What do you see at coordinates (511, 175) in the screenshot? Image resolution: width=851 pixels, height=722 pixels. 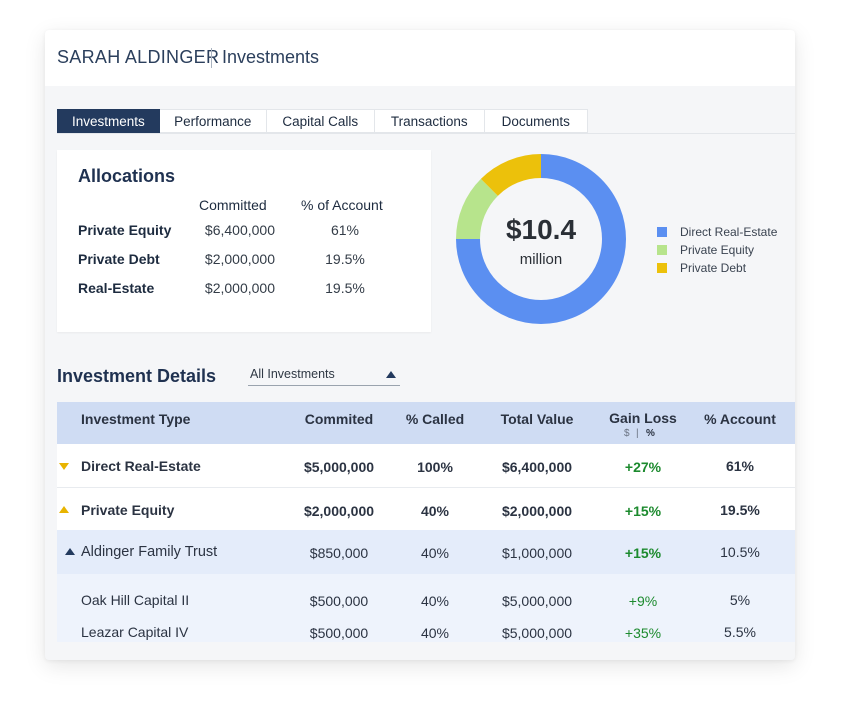 I see `donut-slice-private-debt` at bounding box center [511, 175].